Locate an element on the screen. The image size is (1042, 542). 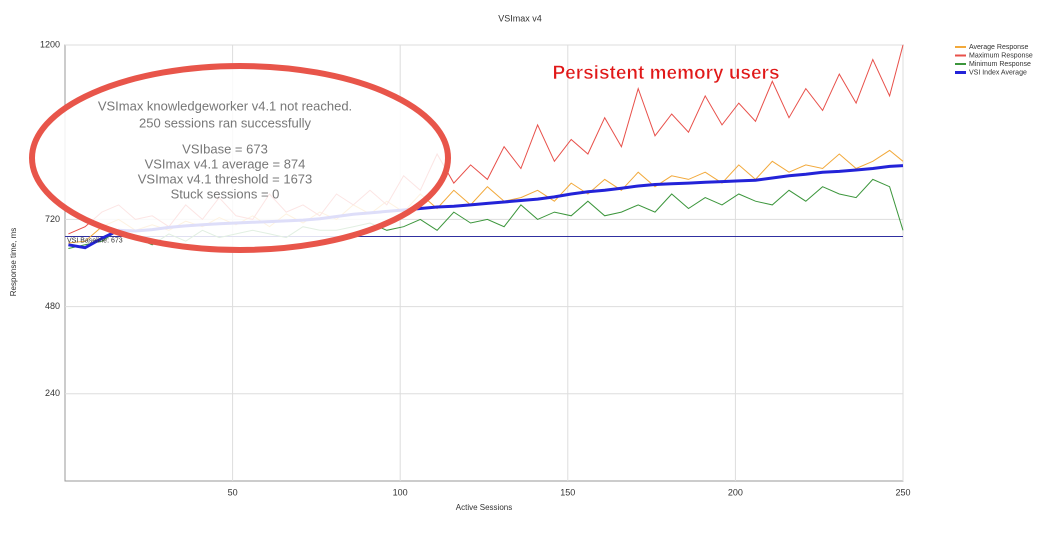
callout-ellipse is located at coordinates (240, 158).